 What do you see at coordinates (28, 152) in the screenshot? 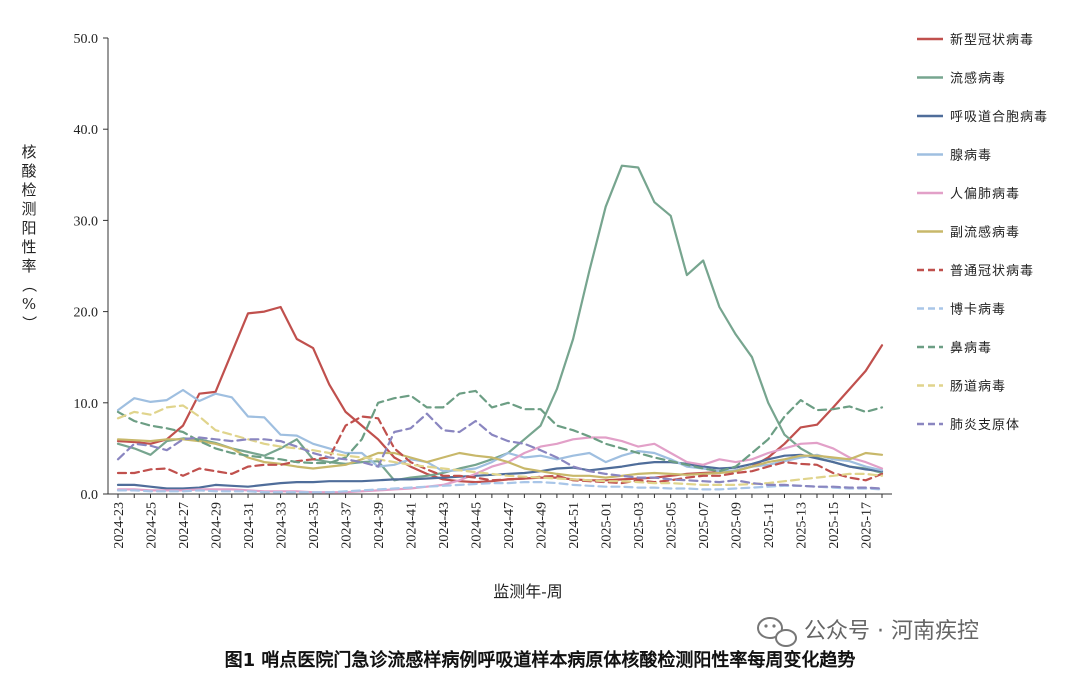
I see `y-axis-label-char: 核` at bounding box center [28, 152].